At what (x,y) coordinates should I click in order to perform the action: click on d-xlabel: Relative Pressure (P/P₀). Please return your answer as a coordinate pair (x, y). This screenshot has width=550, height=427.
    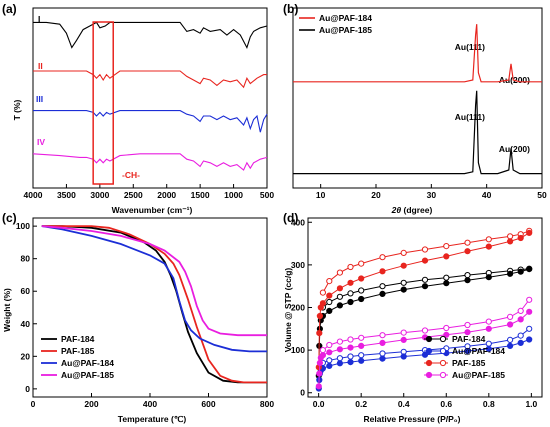
    Looking at the image, I should click on (412, 419).